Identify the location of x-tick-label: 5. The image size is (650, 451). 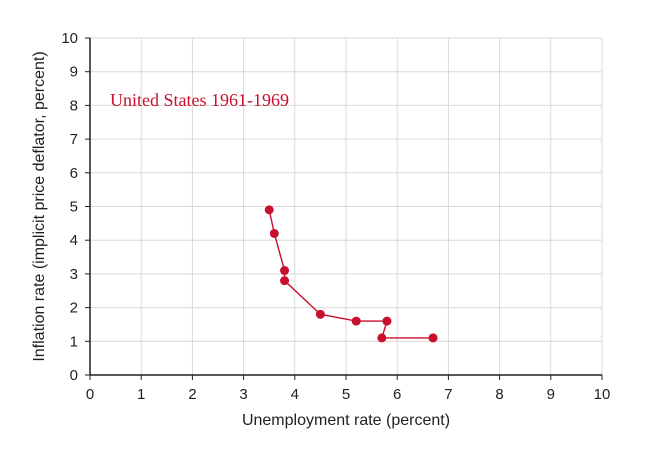
(346, 394).